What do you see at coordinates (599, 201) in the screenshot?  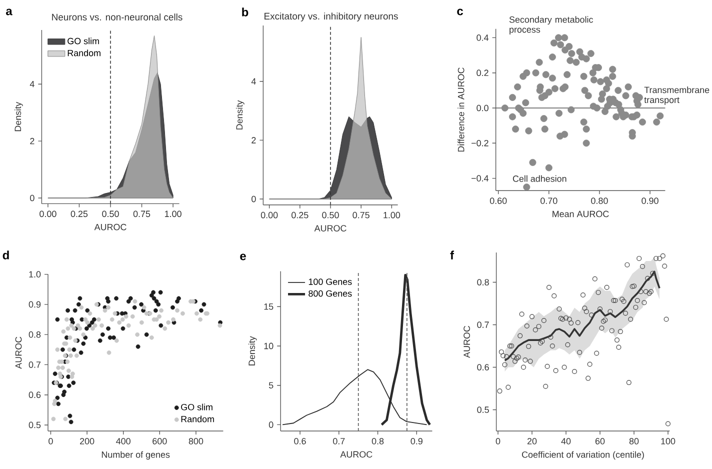 I see `x-tick-label: 0.80` at bounding box center [599, 201].